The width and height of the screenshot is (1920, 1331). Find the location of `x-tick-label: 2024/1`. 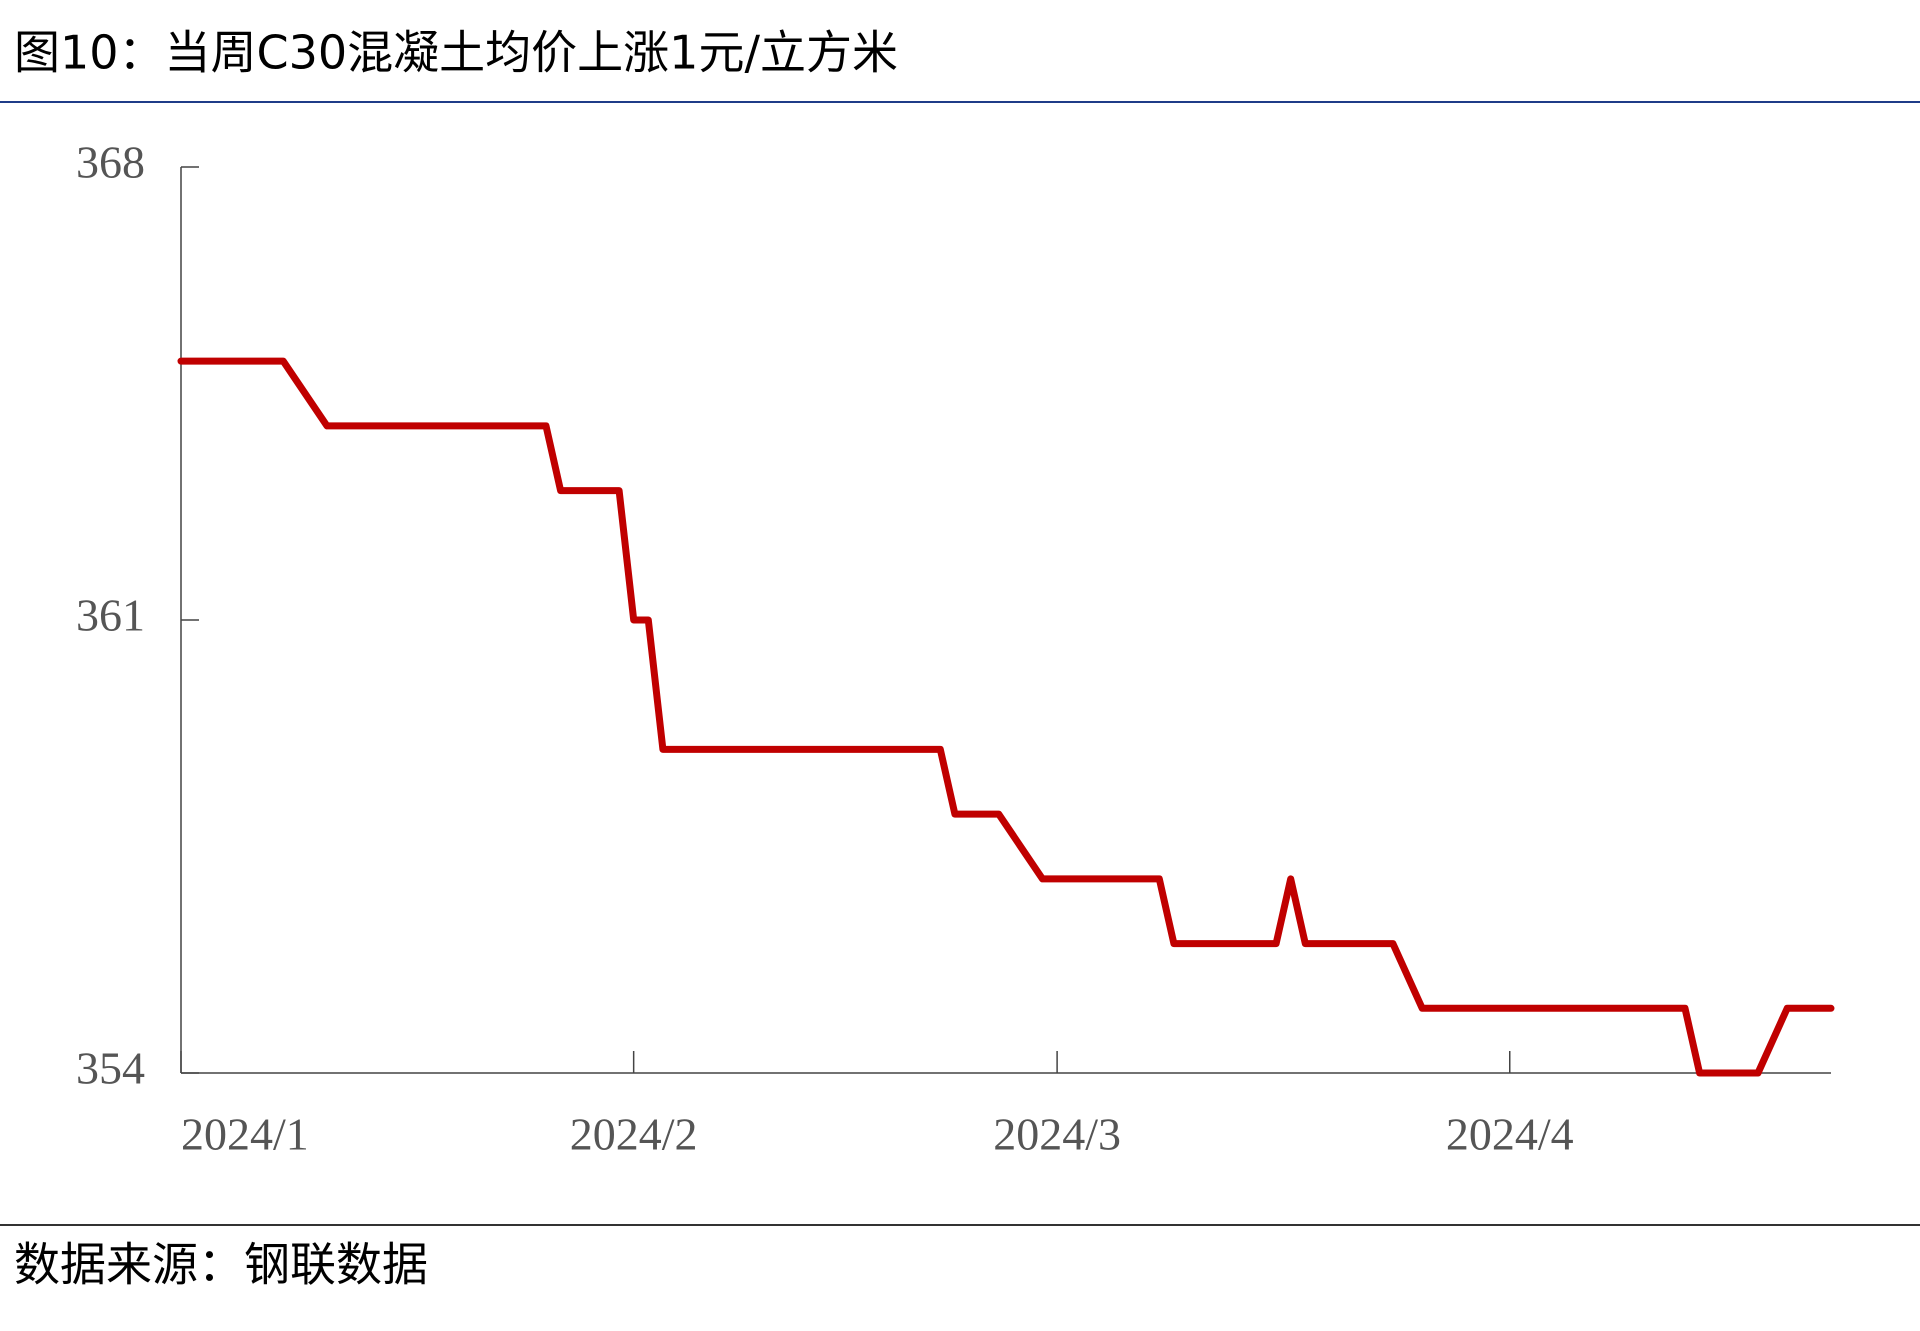

x-tick-label: 2024/1 is located at coordinates (245, 1134).